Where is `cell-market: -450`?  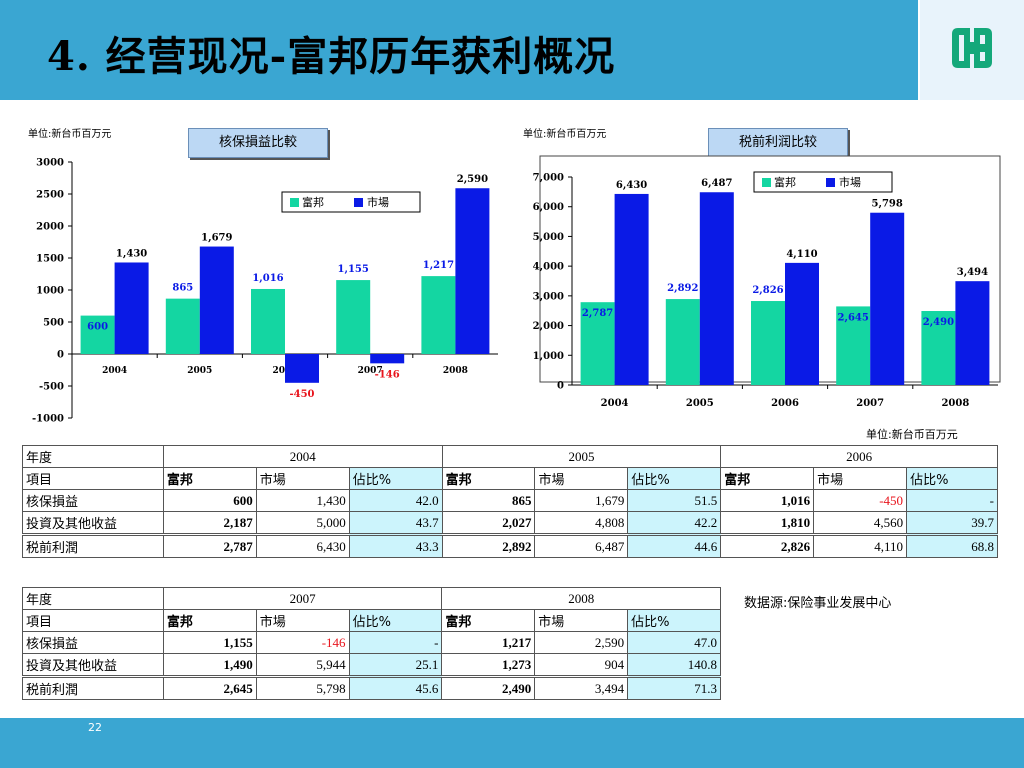 cell-market: -450 is located at coordinates (860, 500).